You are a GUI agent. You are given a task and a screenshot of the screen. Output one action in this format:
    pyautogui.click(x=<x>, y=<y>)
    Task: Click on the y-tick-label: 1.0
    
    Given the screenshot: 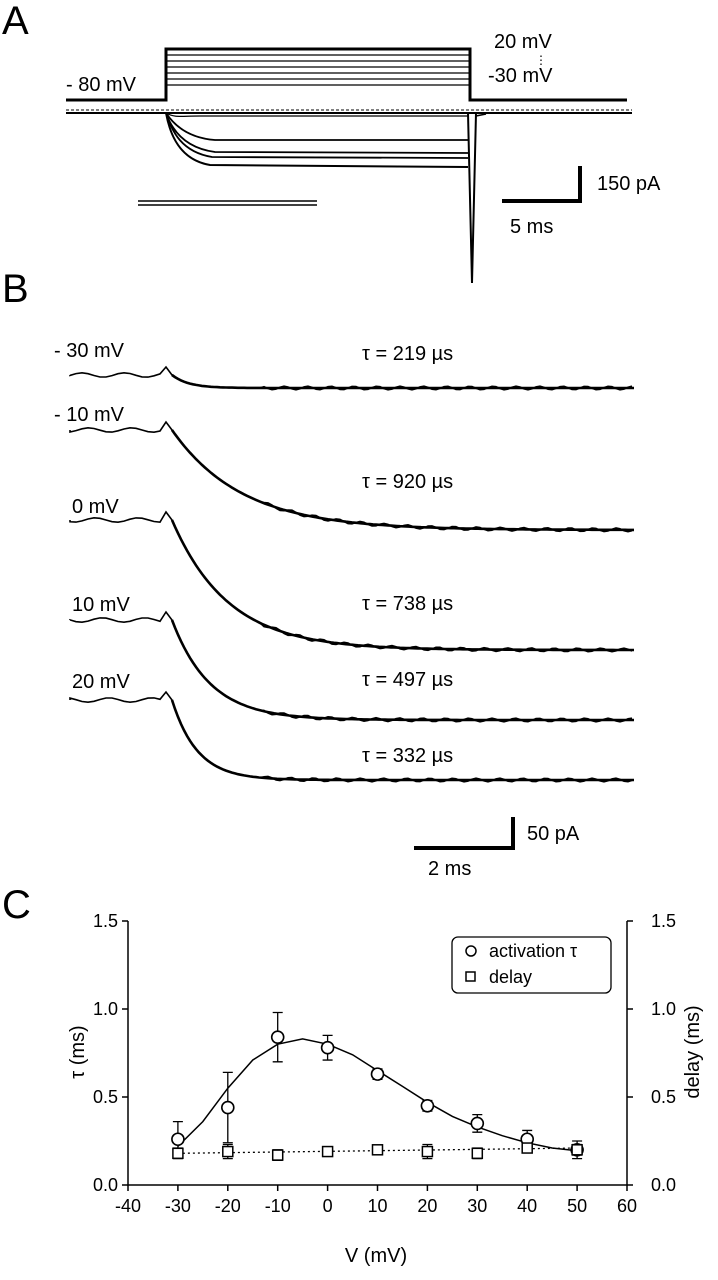 What is the action you would take?
    pyautogui.click(x=105, y=1009)
    